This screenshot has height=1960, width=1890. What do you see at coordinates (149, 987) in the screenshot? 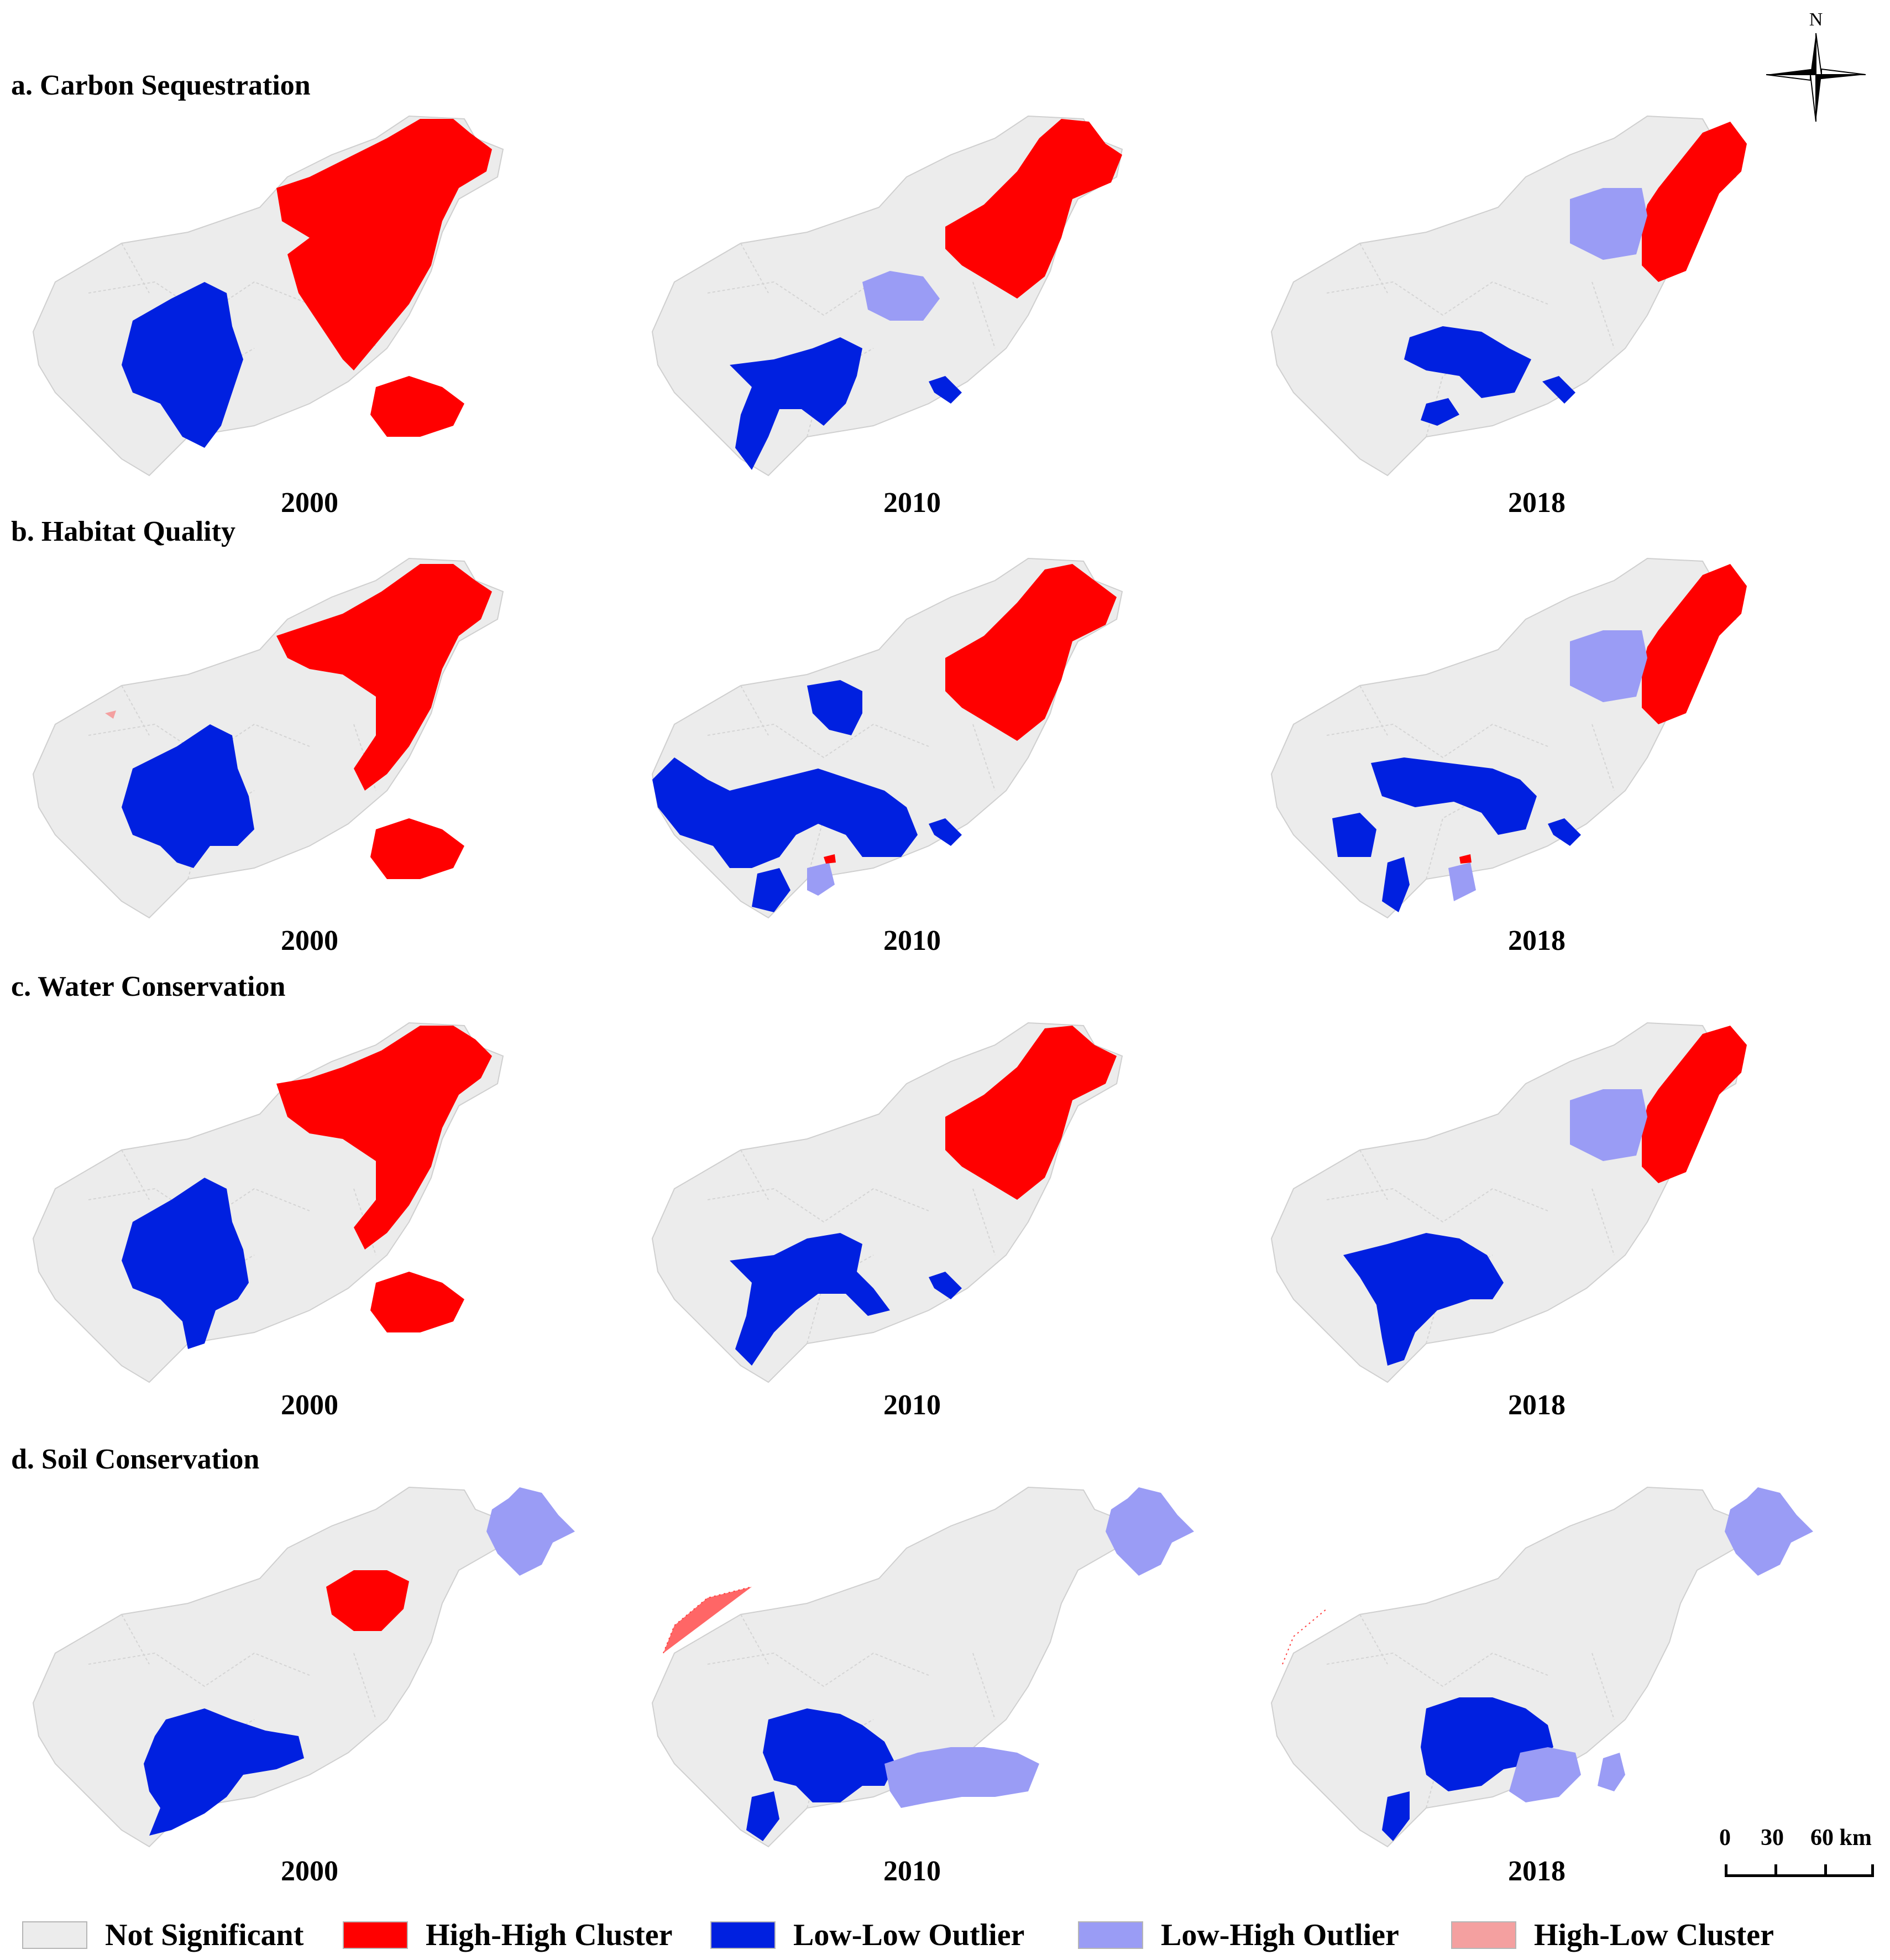
I see `section-title-water: c. Water Conservation` at bounding box center [149, 987].